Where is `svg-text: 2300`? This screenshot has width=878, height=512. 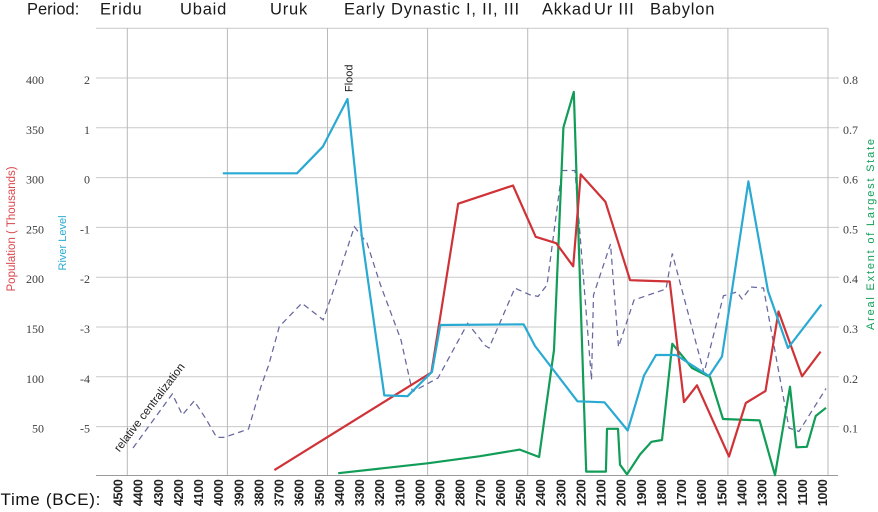 svg-text: 2300 is located at coordinates (561, 492).